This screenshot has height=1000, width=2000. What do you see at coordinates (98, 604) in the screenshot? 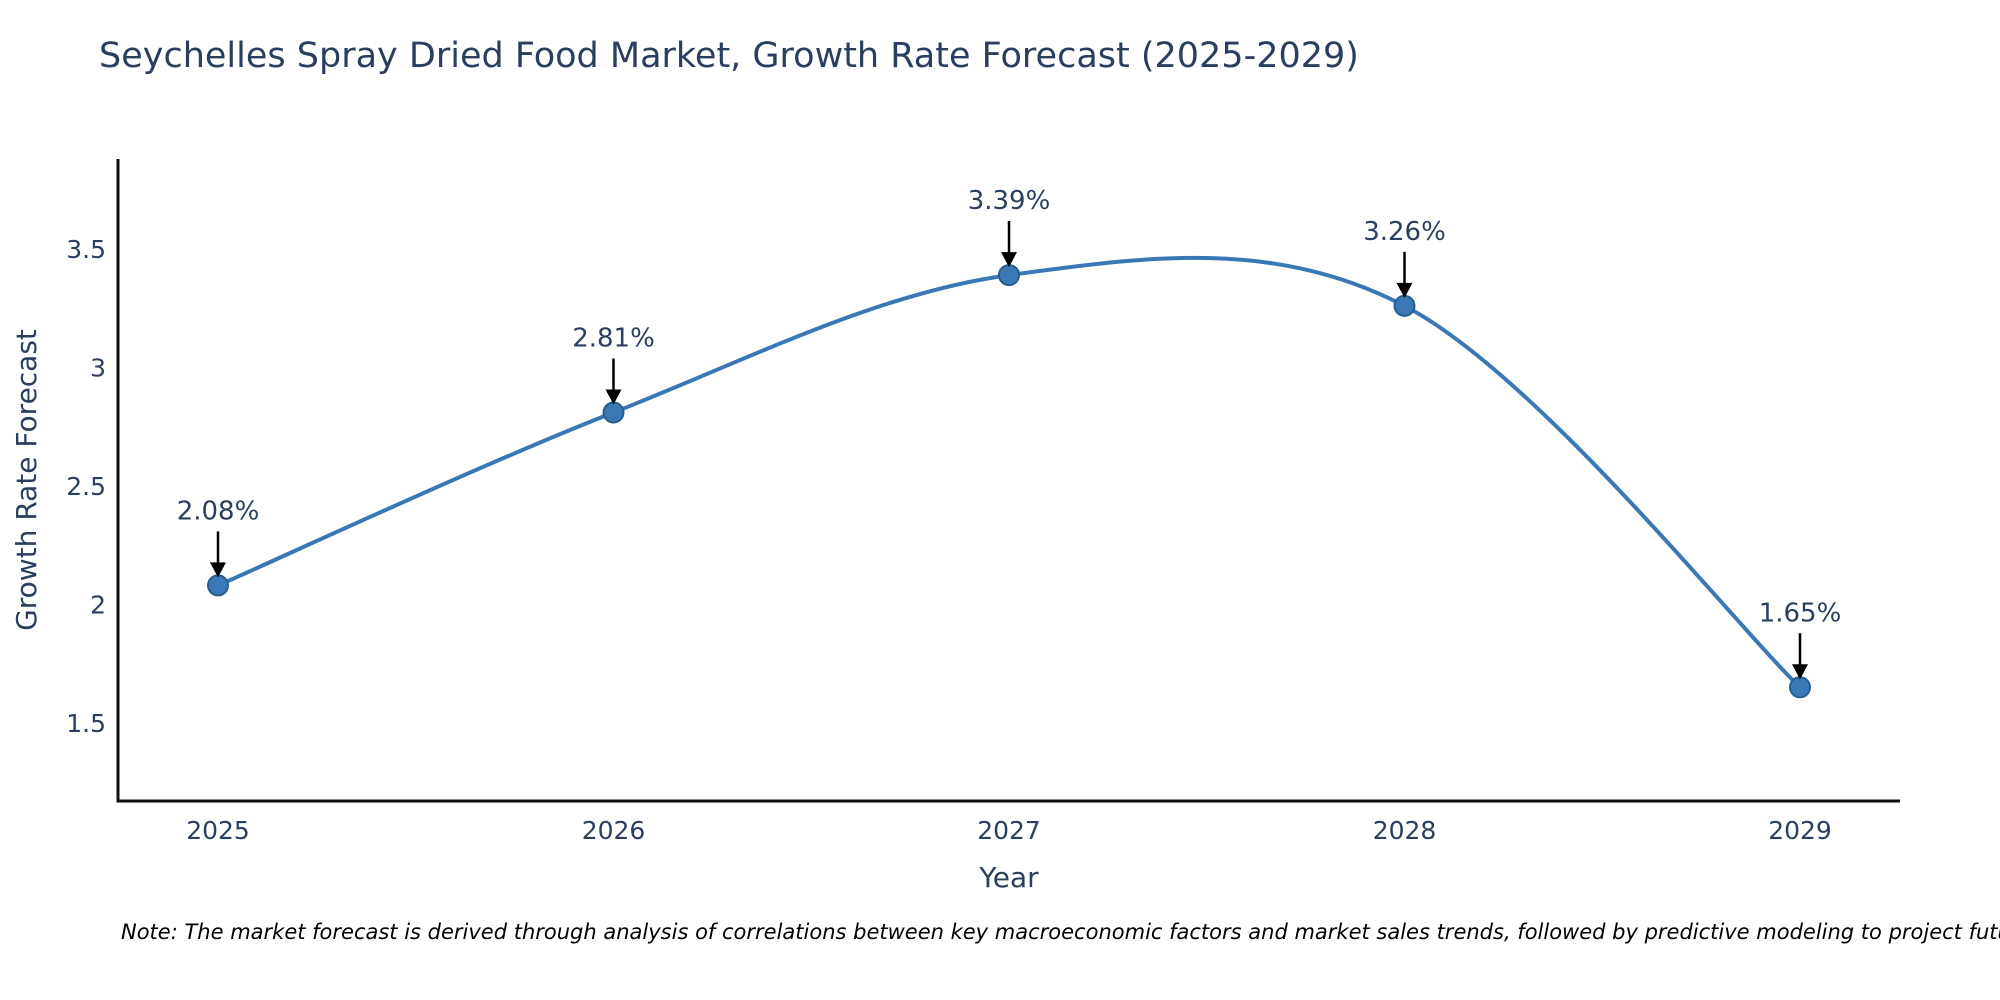
I see `y-tick-label: 2` at bounding box center [98, 604].